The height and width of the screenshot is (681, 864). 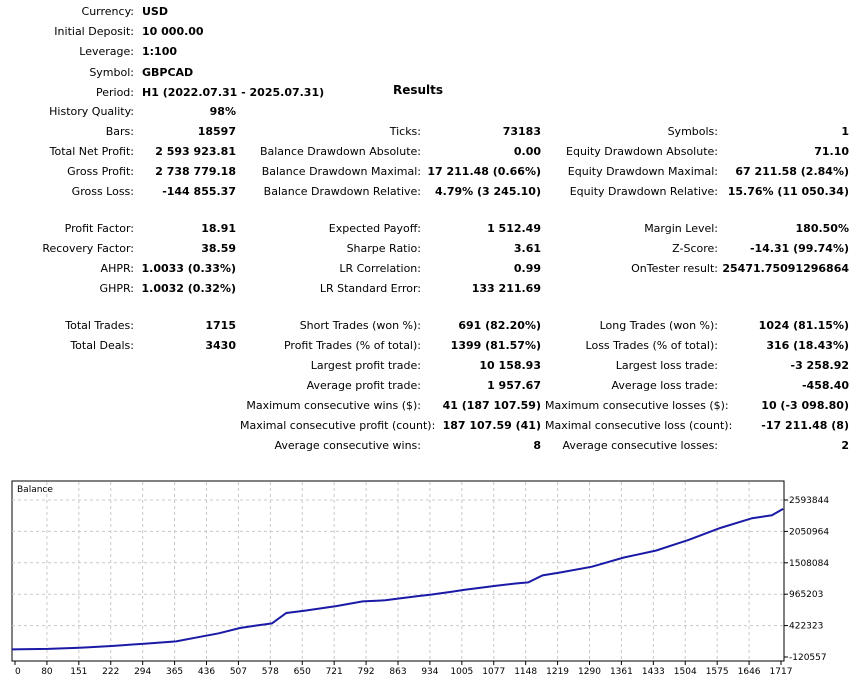 What do you see at coordinates (806, 627) in the screenshot?
I see `y-tick-label: 422323` at bounding box center [806, 627].